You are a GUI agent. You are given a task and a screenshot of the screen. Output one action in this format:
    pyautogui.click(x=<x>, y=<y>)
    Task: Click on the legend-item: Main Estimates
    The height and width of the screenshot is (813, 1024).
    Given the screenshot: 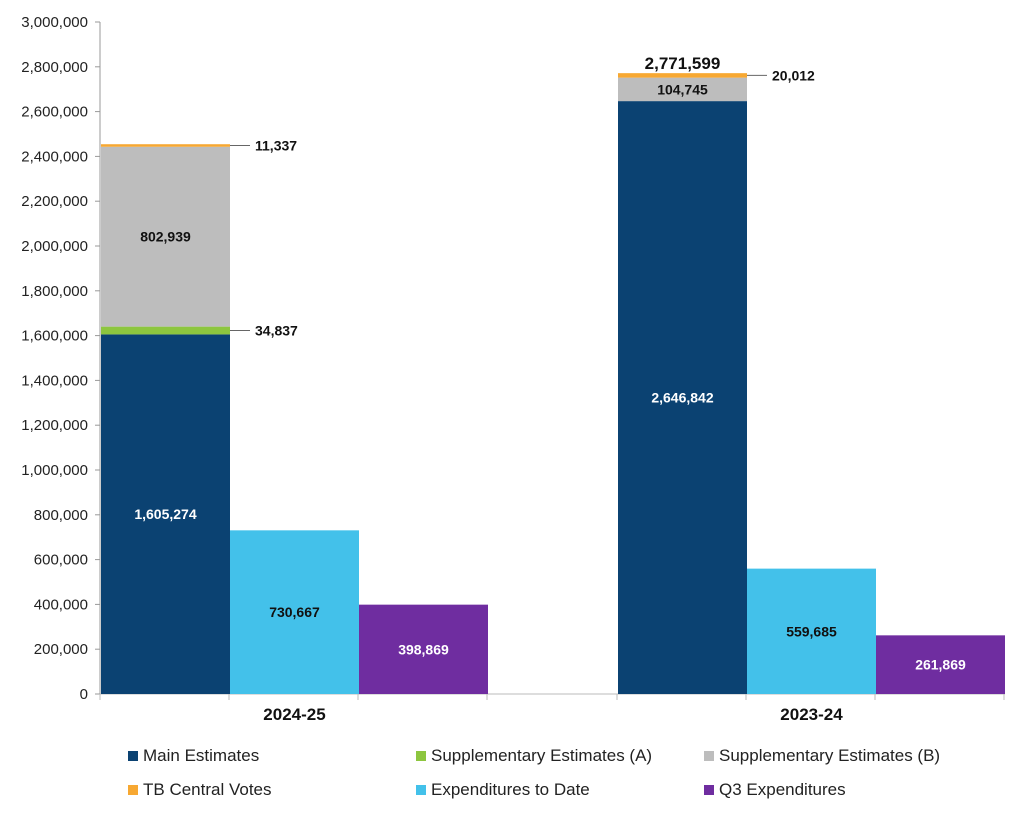 What is the action you would take?
    pyautogui.click(x=193, y=756)
    